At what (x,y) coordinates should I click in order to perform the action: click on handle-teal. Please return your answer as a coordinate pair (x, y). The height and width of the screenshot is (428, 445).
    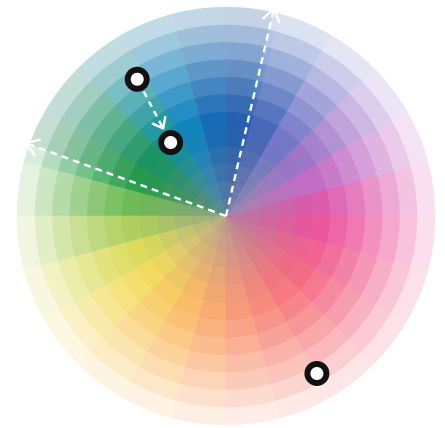
    Looking at the image, I should click on (137, 79).